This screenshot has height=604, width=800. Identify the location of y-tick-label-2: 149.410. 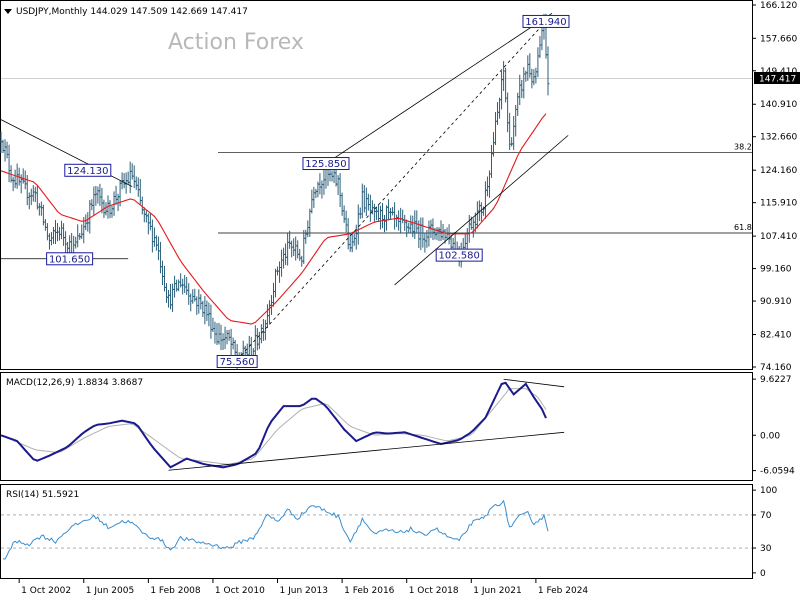
(778, 72).